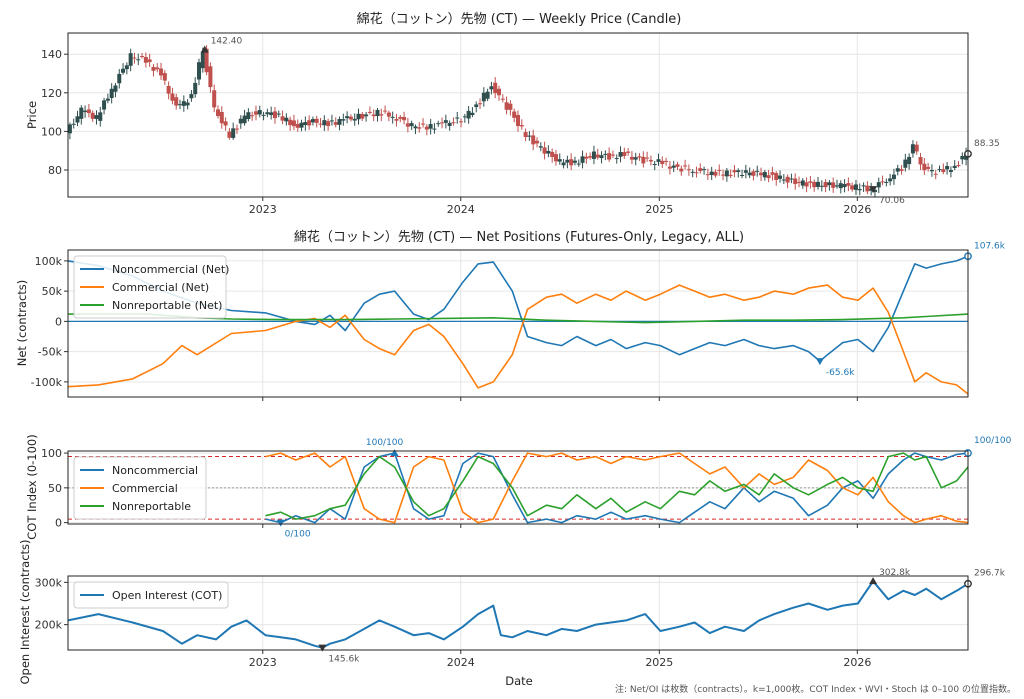 This screenshot has width=1024, height=699. Describe the element at coordinates (518, 613) in the screenshot. I see `plot-frame` at that location.